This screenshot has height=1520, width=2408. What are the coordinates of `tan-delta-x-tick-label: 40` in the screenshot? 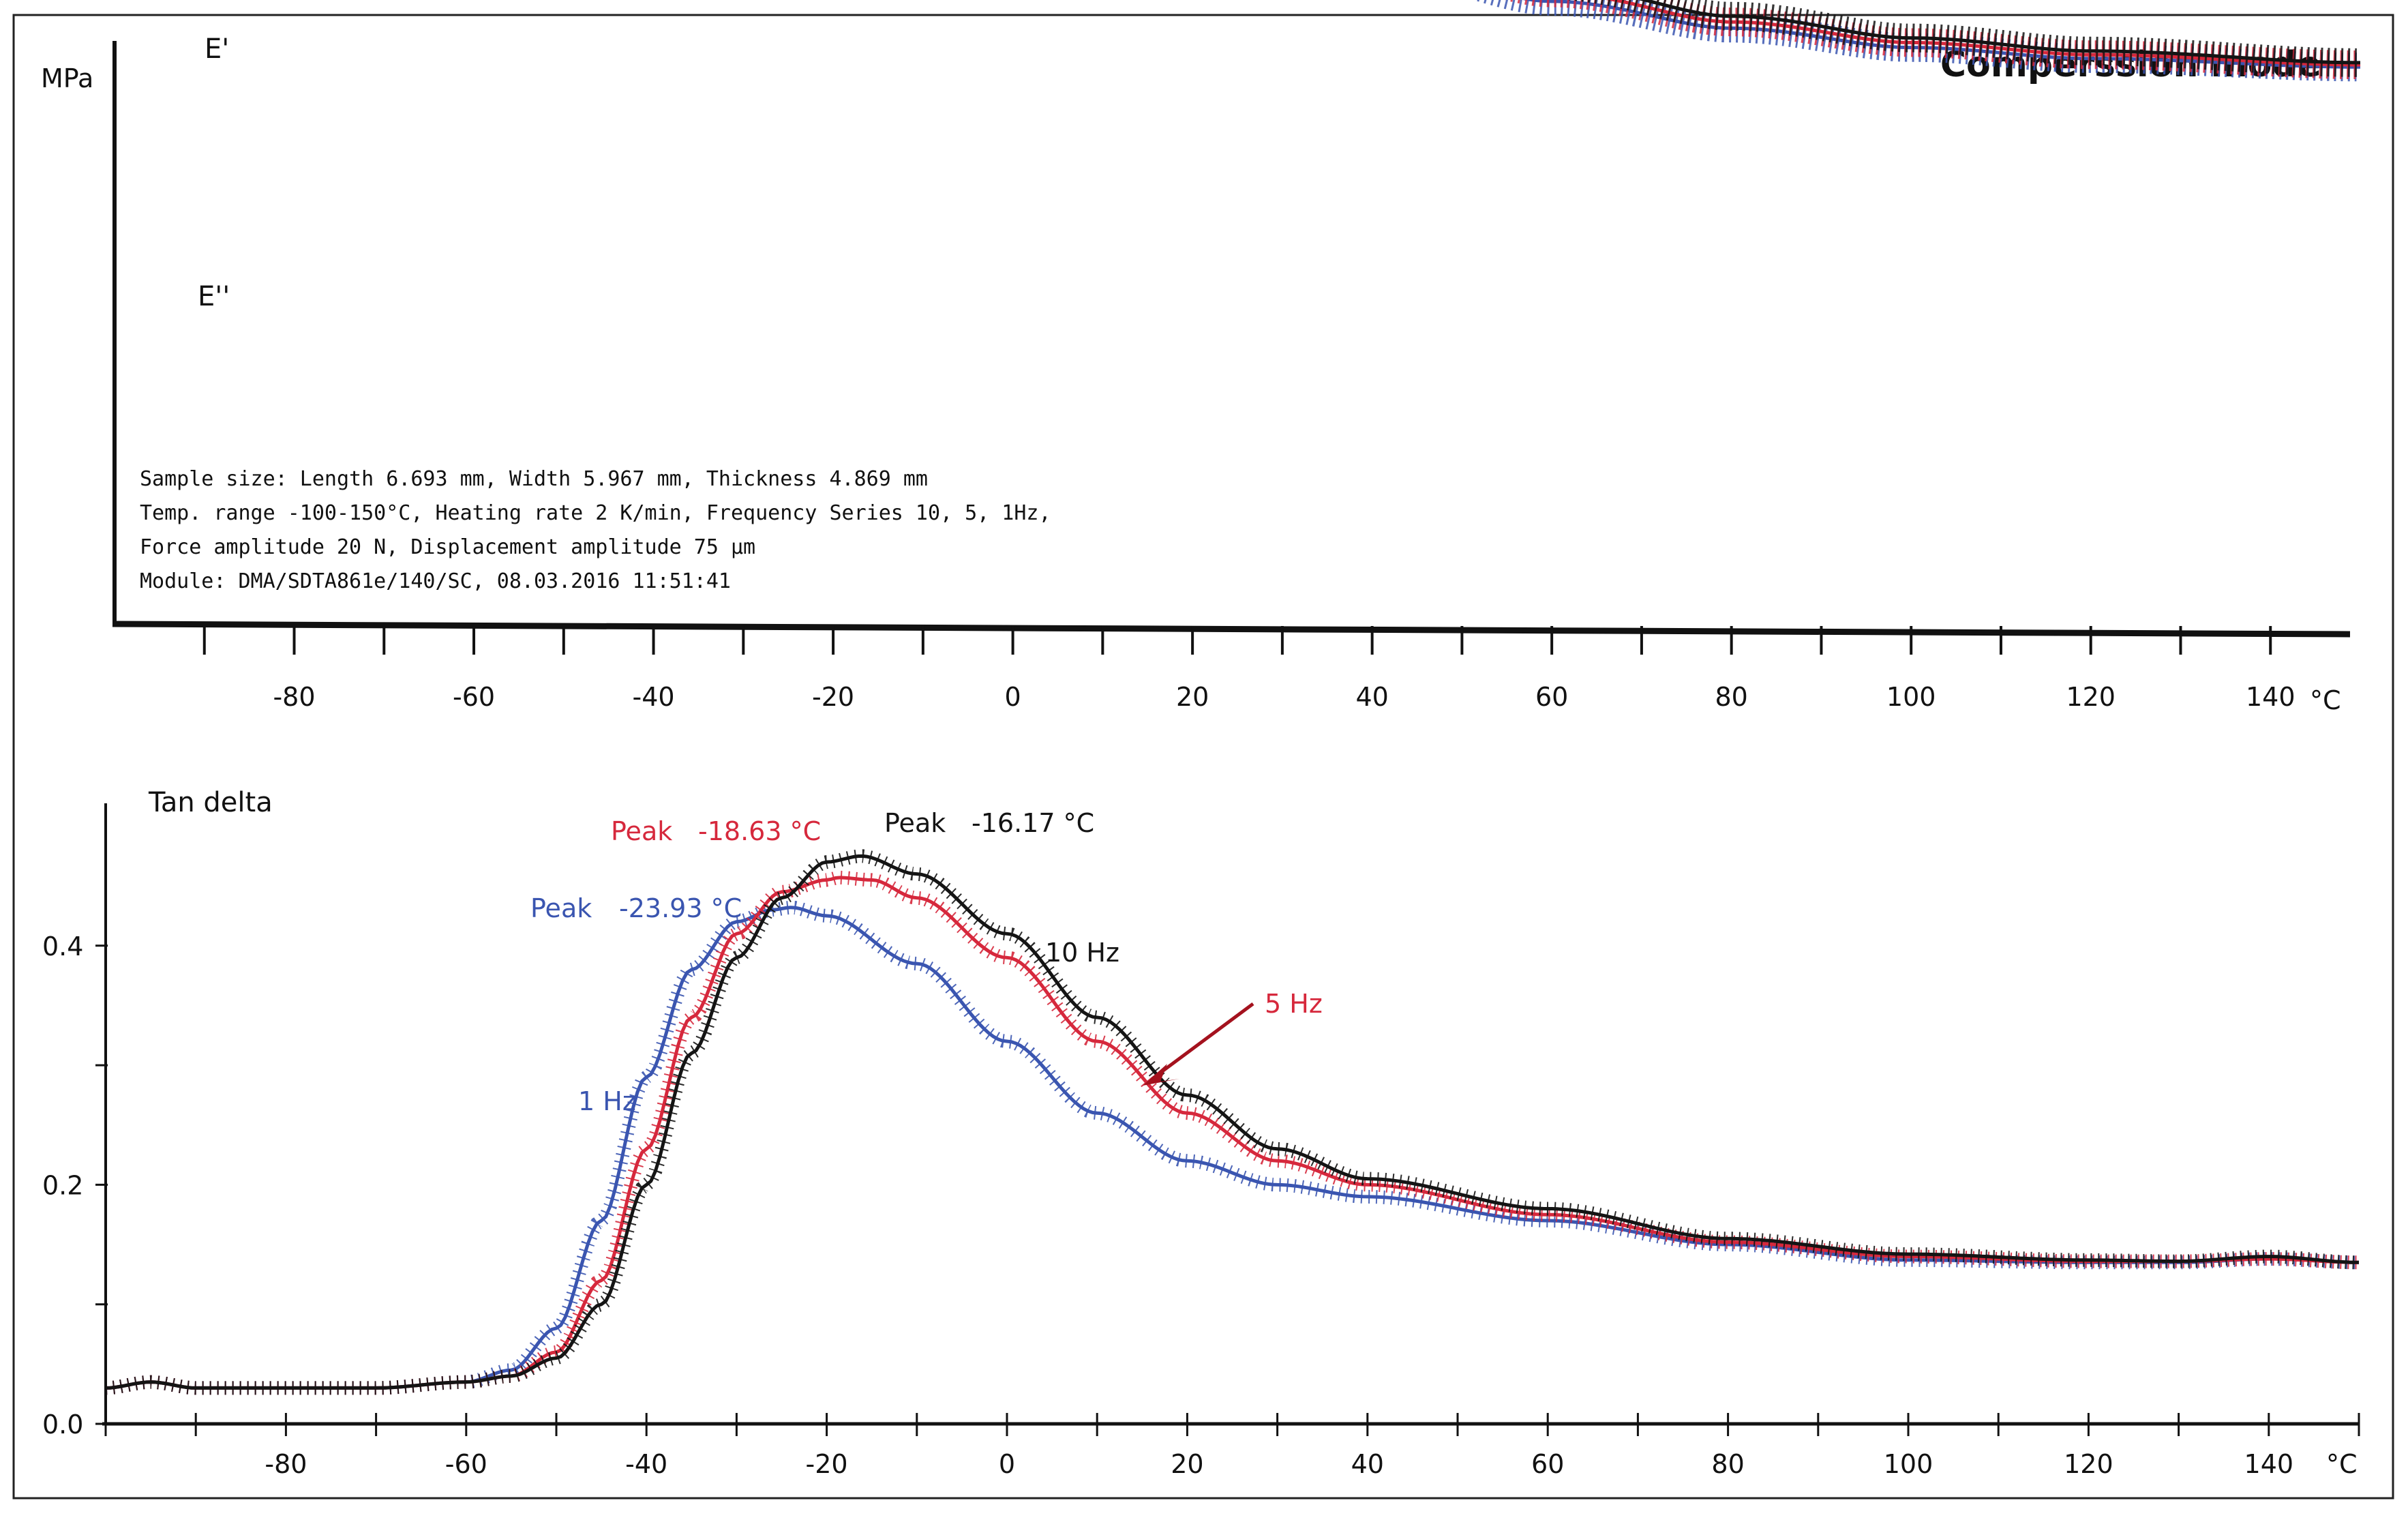 It's located at (1367, 1464).